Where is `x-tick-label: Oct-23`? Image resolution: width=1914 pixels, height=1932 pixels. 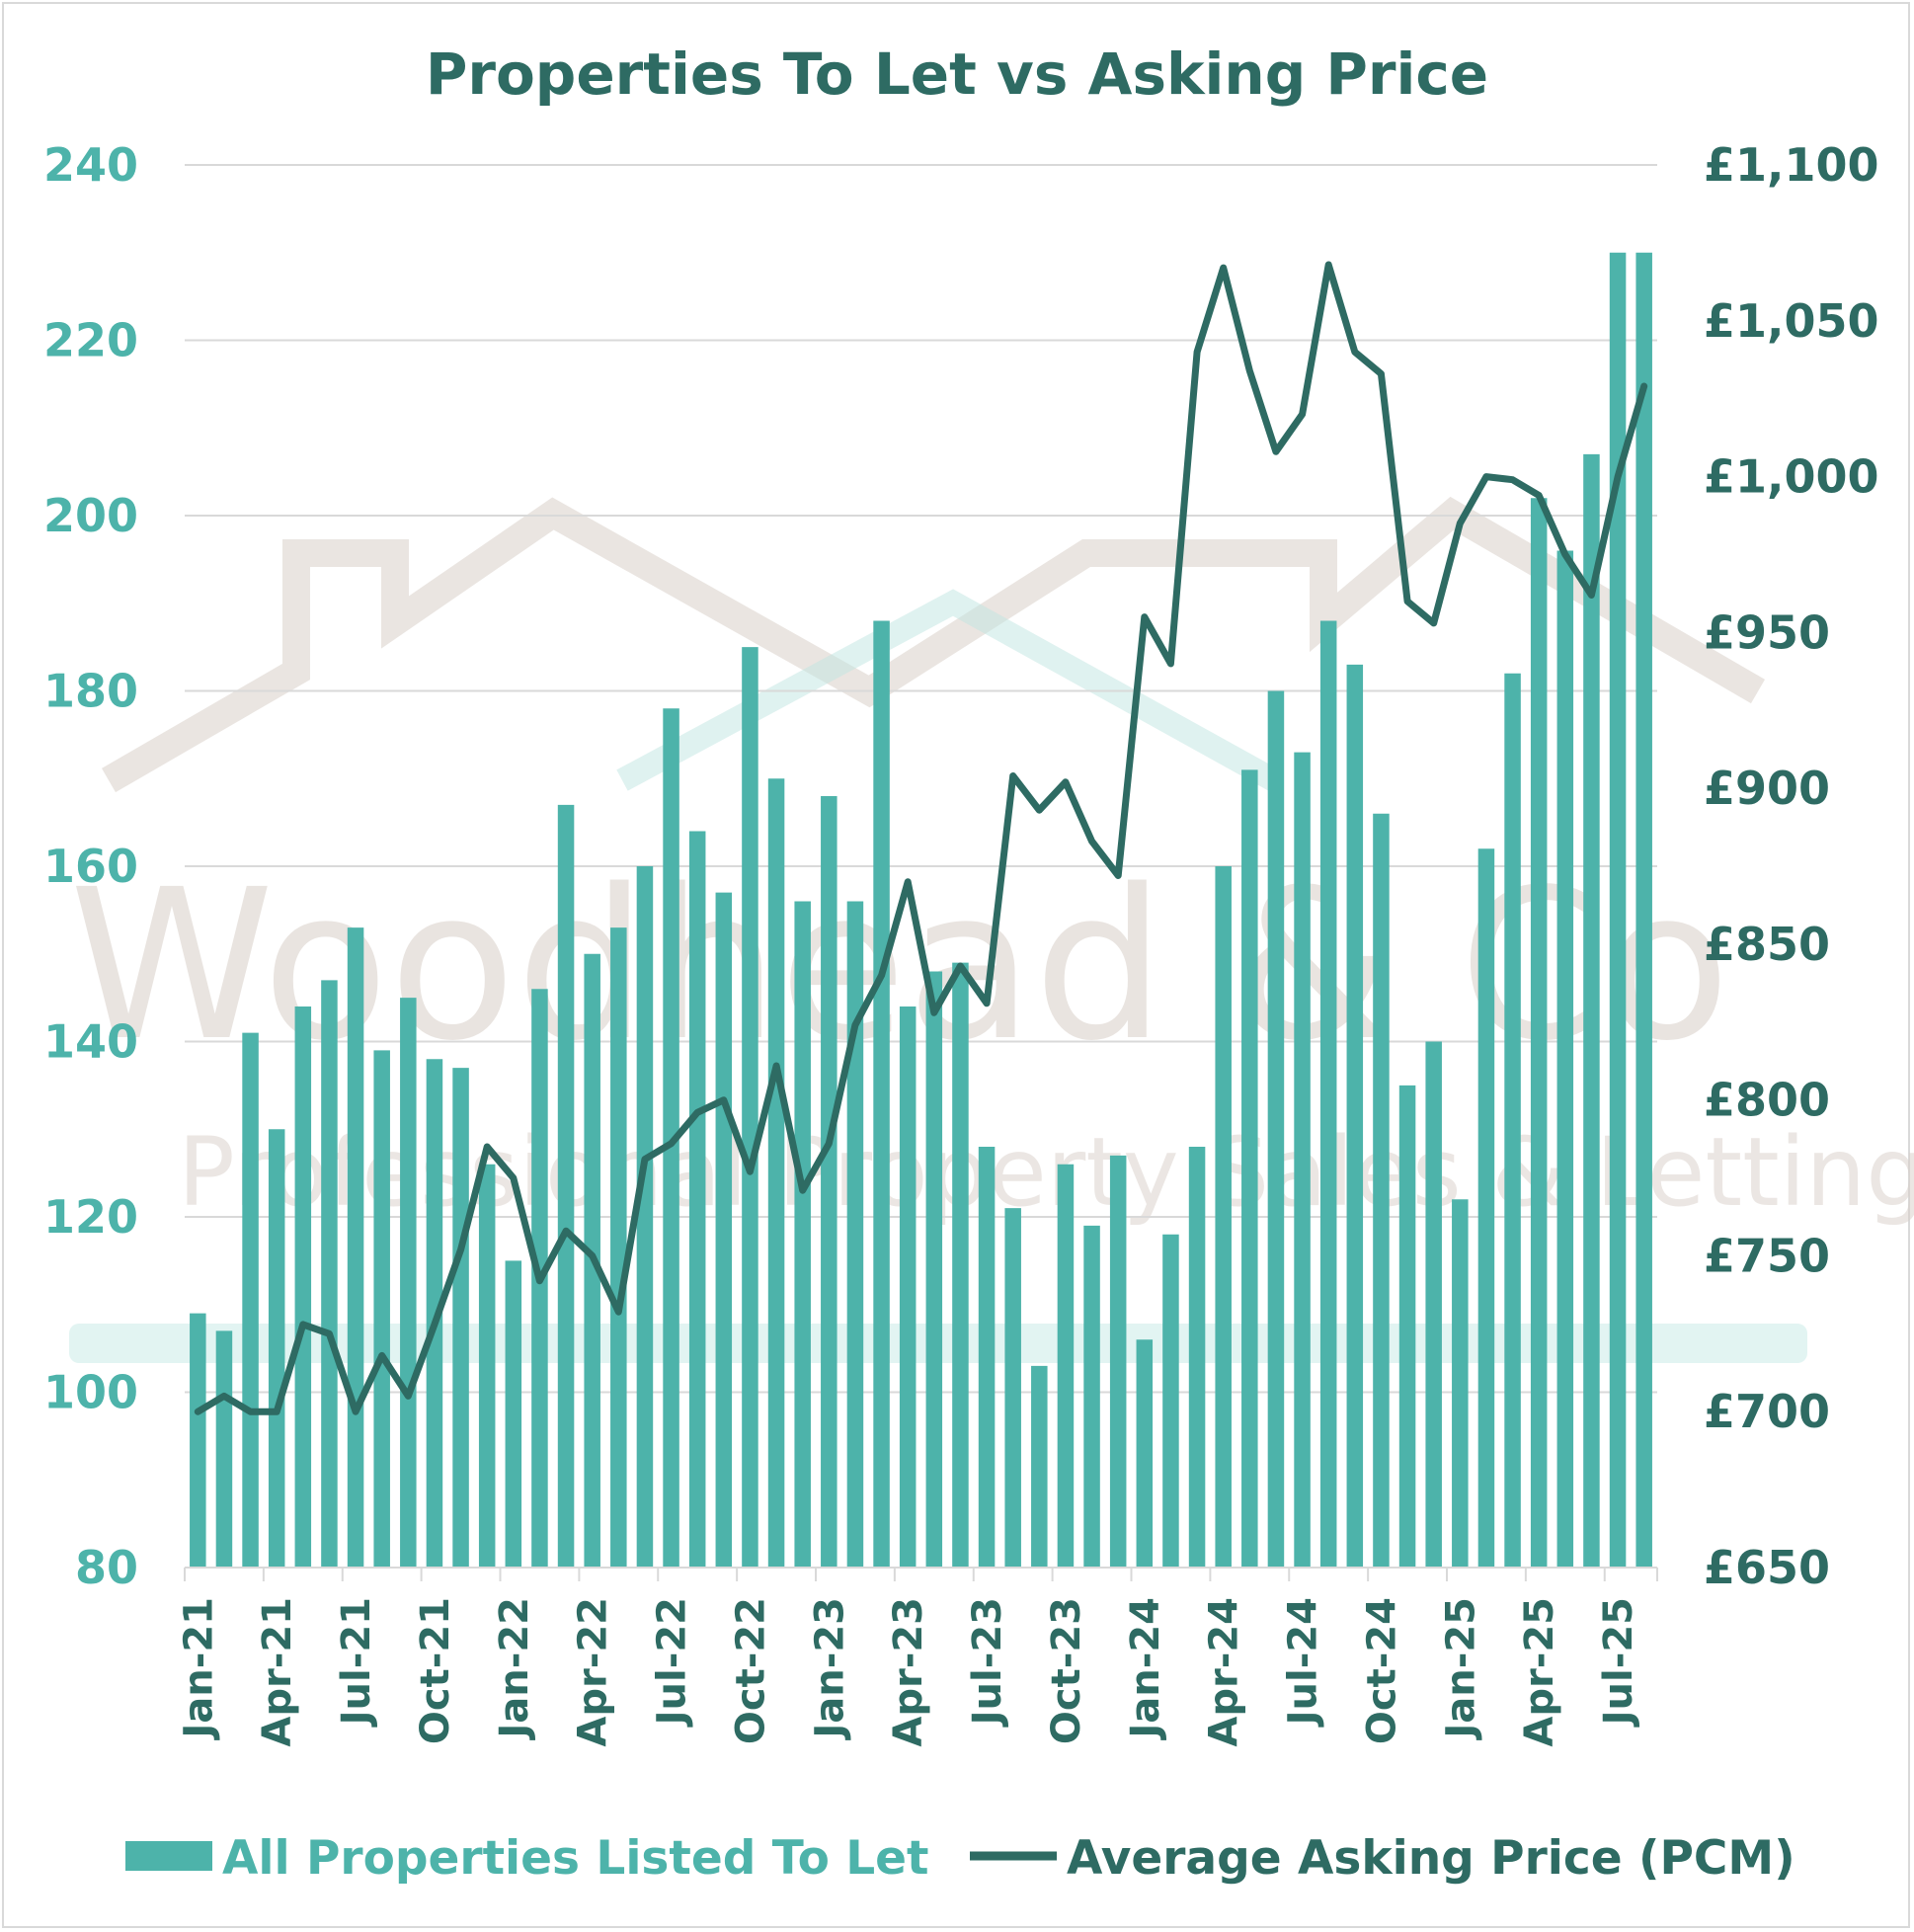
x-tick-label: Oct-23 is located at coordinates (1066, 1670).